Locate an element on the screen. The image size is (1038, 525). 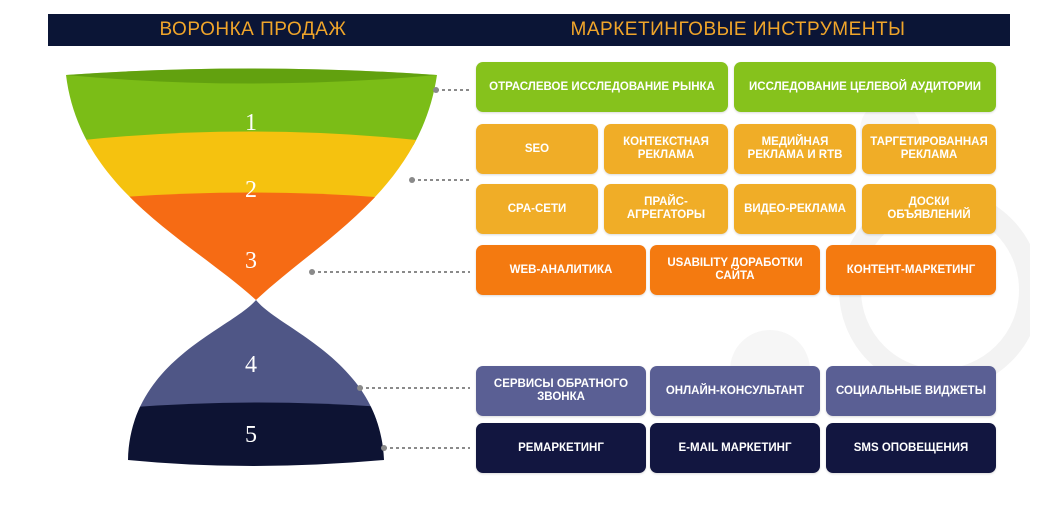
tools-title: МАРКЕТИНГОВЫЕ ИНСТРУМЕНТЫ is located at coordinates (738, 29).